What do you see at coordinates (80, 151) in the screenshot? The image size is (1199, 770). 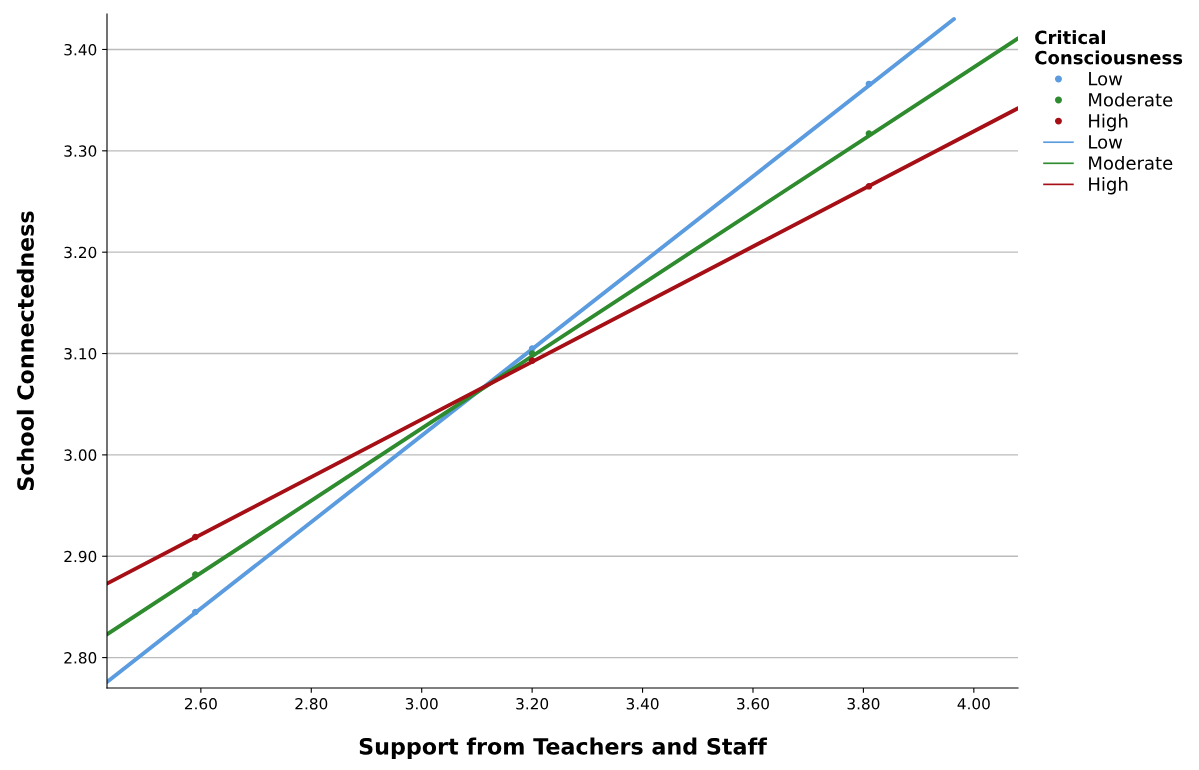 I see `y-tick-label: 3.30` at bounding box center [80, 151].